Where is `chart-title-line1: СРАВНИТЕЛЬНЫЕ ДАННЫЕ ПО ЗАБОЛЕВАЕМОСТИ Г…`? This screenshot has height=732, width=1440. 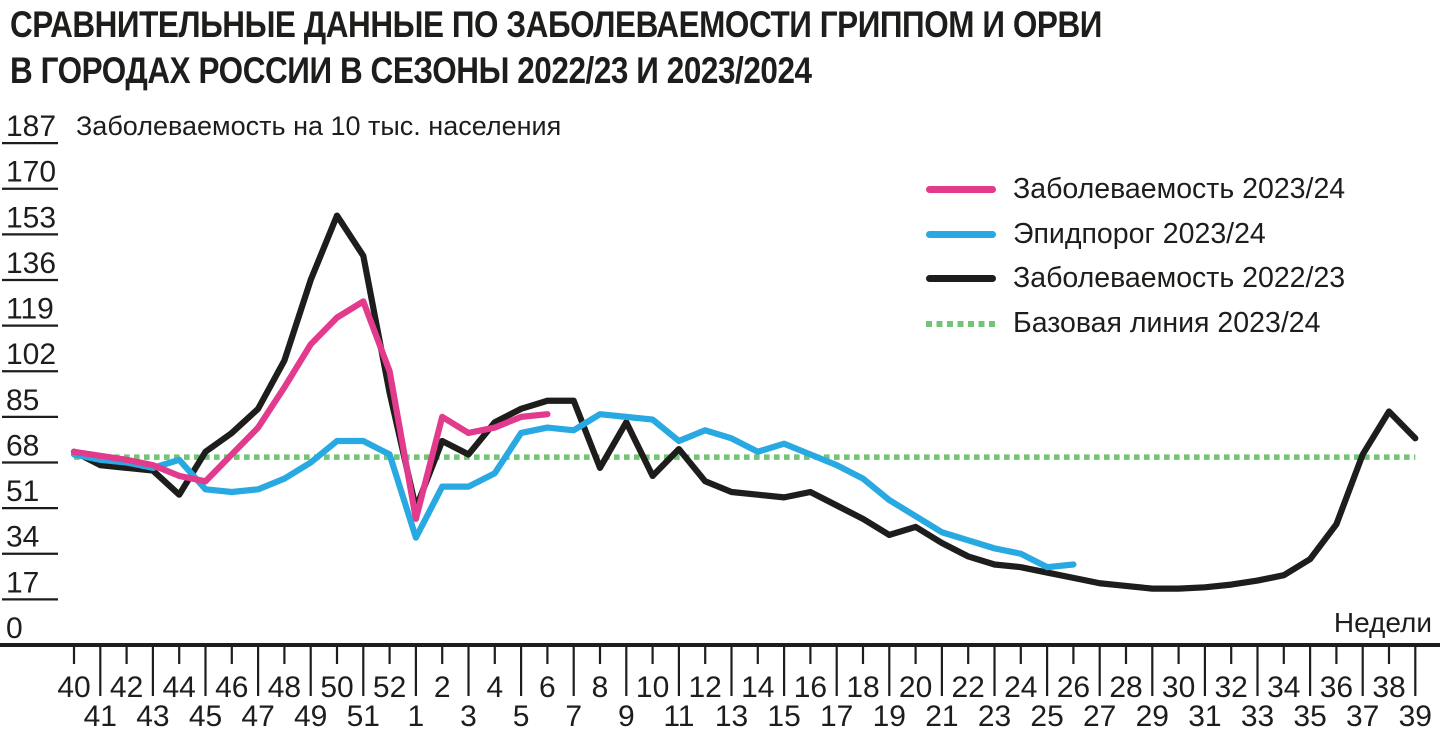 chart-title-line1: СРАВНИТЕЛЬНЫЕ ДАННЫЕ ПО ЗАБОЛЕВАЕМОСТИ Г… is located at coordinates (556, 24).